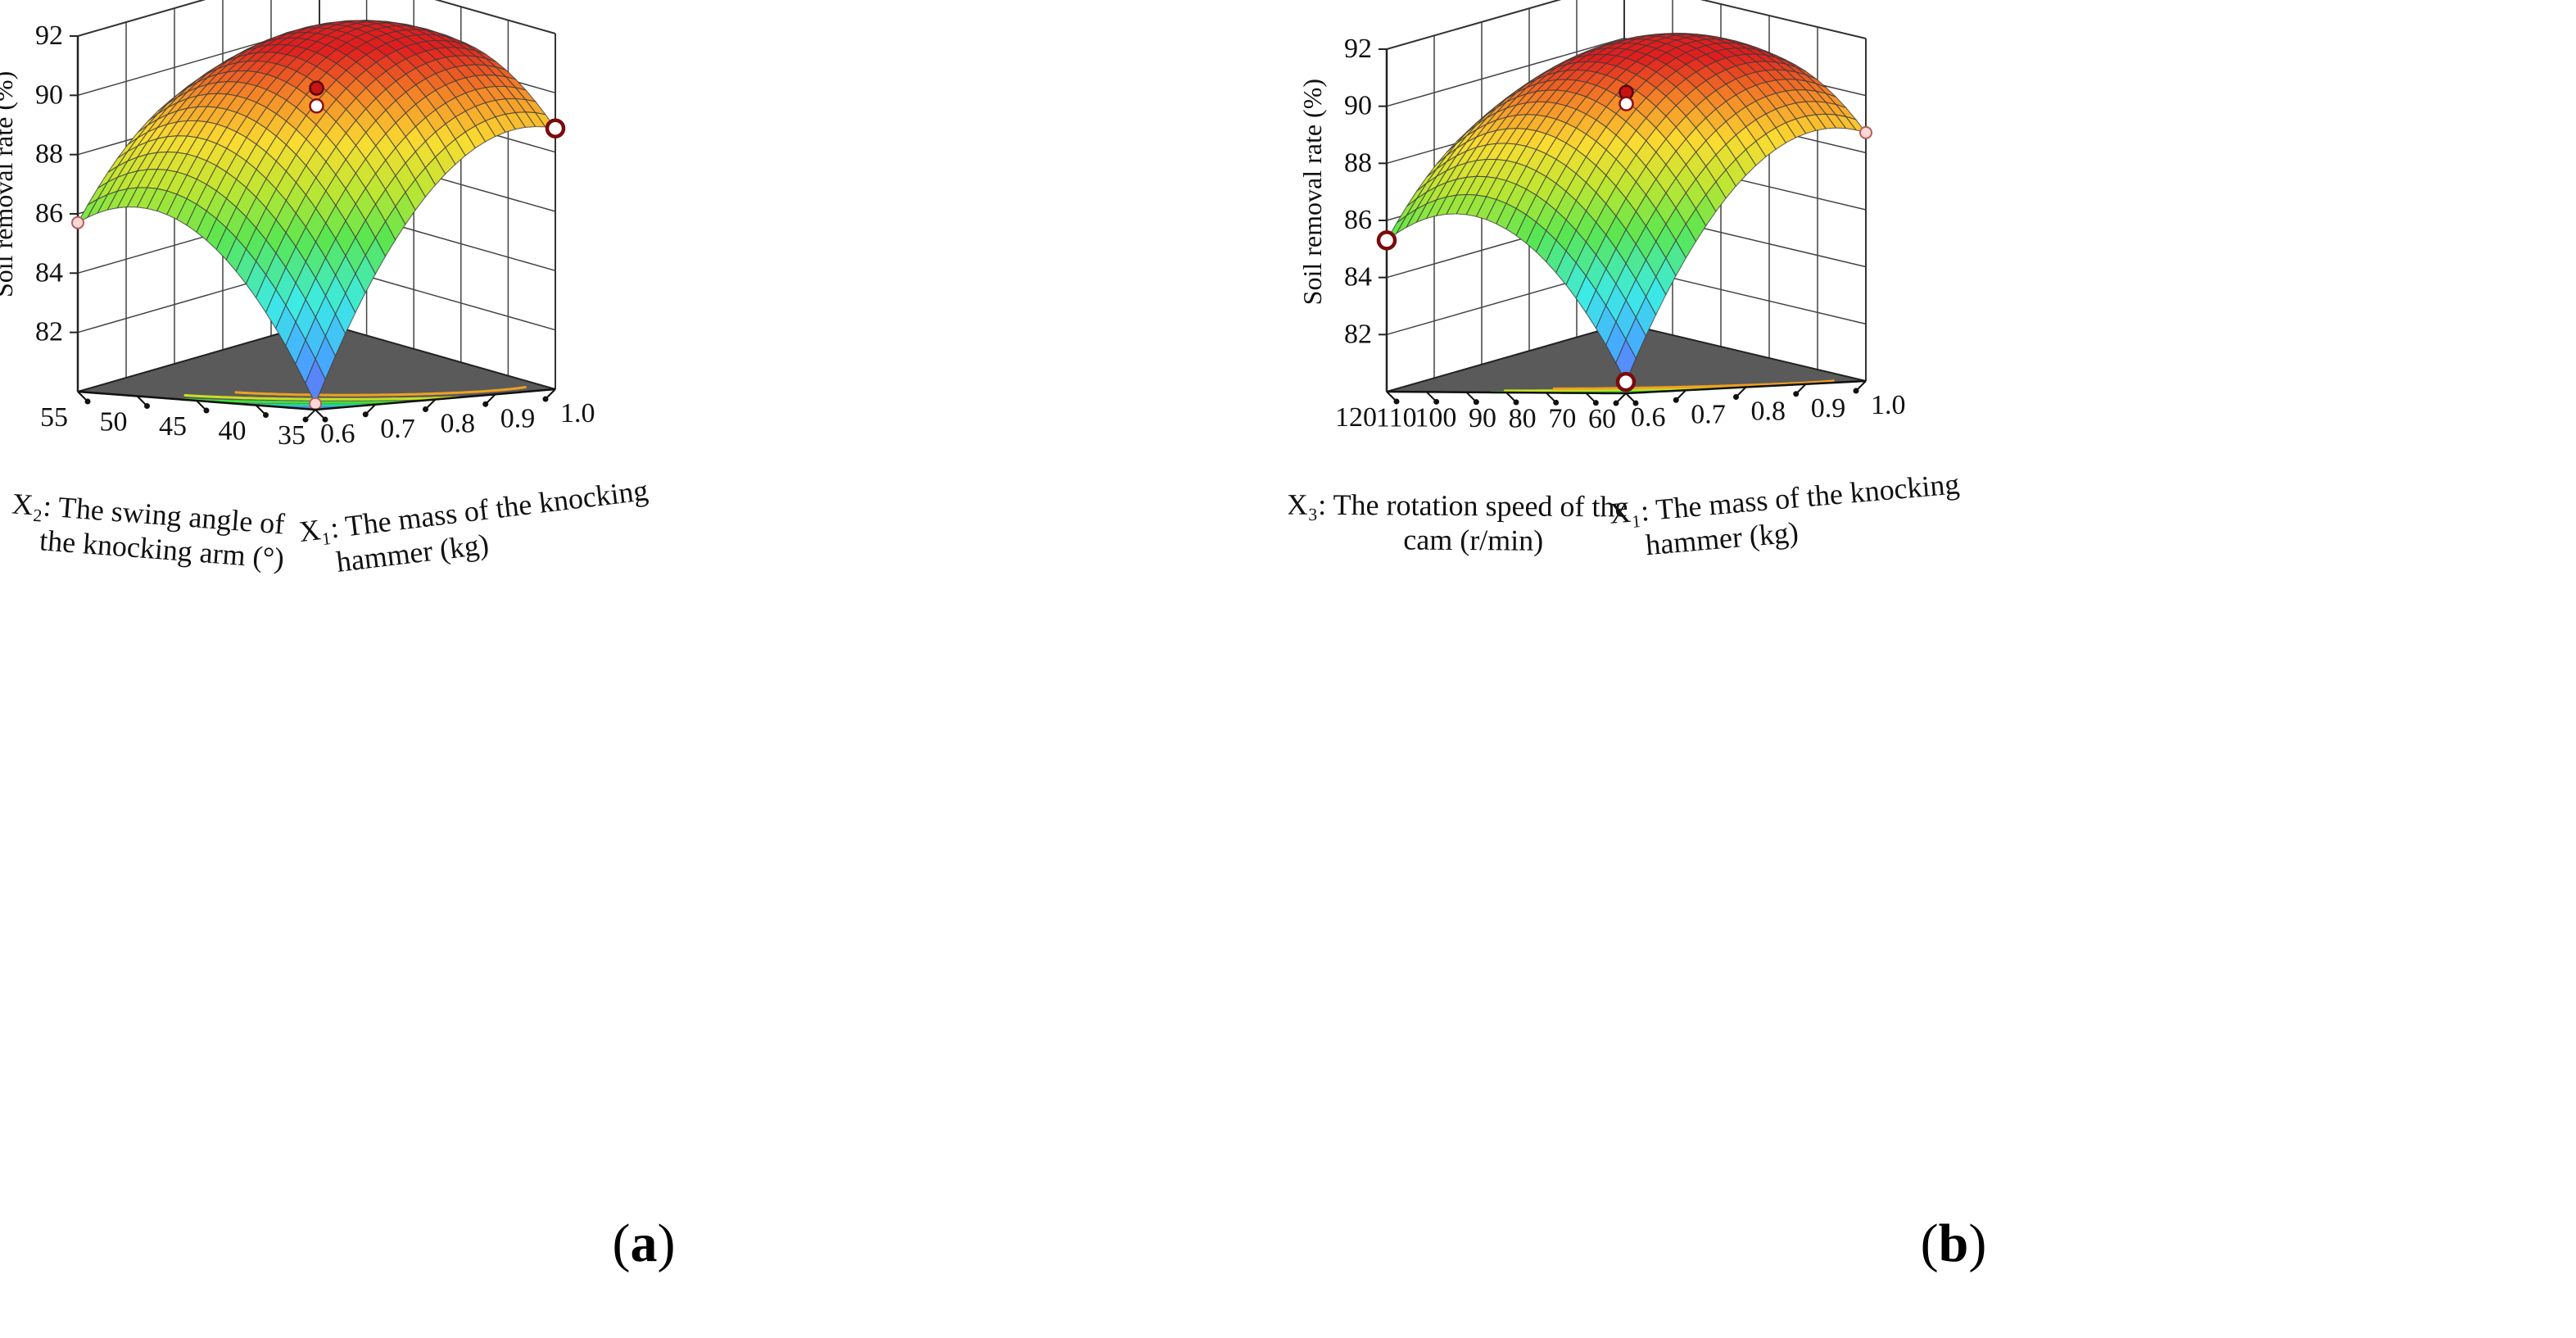 The width and height of the screenshot is (2576, 1338). I want to click on x2-tick-label: 50, so click(114, 422).